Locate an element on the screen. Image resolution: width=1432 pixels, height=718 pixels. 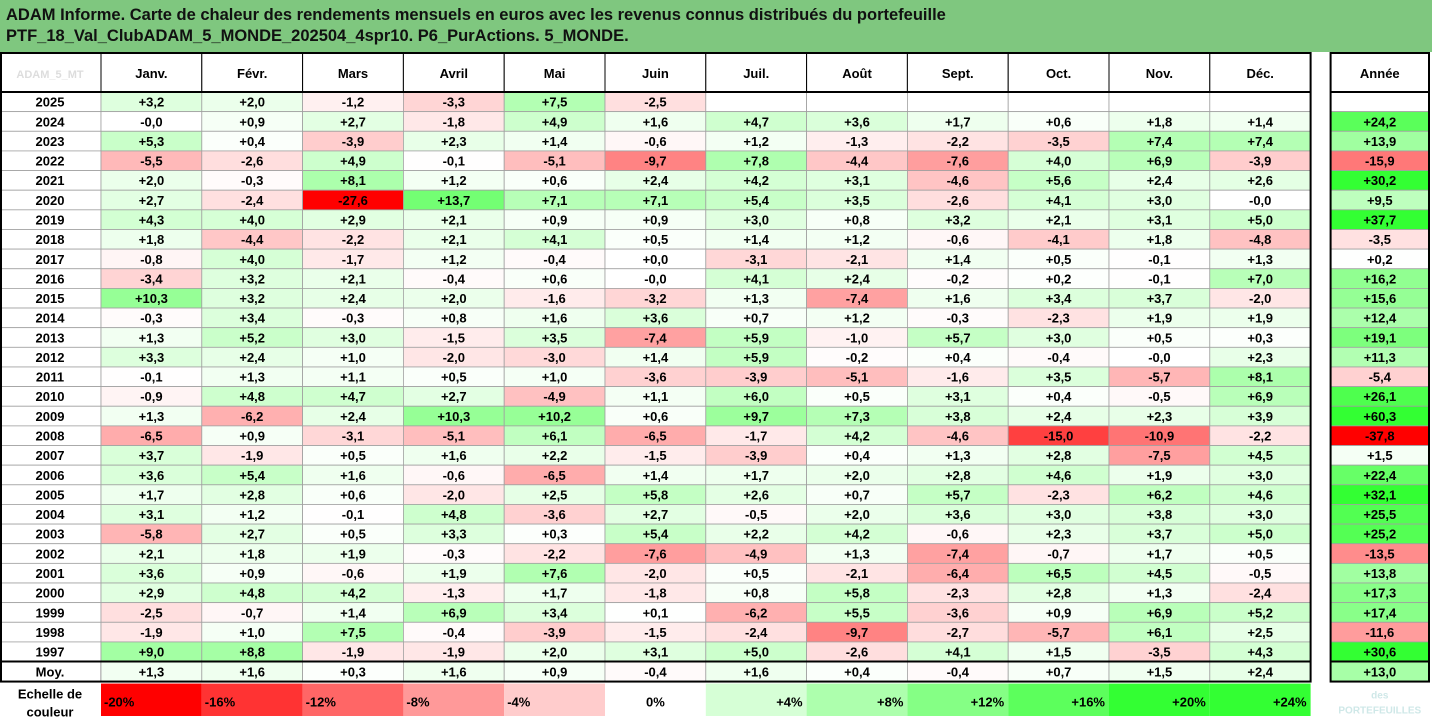
heatmap-value: +7,6 is located at coordinates (555, 573).